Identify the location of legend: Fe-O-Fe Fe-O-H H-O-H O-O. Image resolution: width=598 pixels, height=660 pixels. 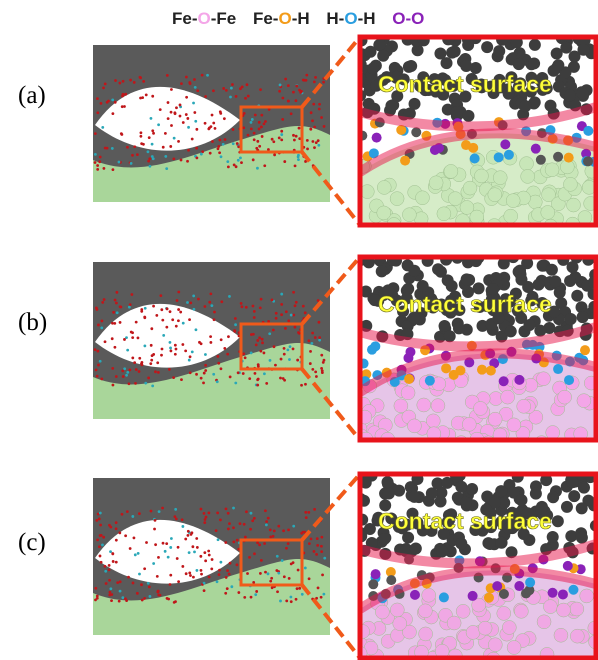
(298, 18).